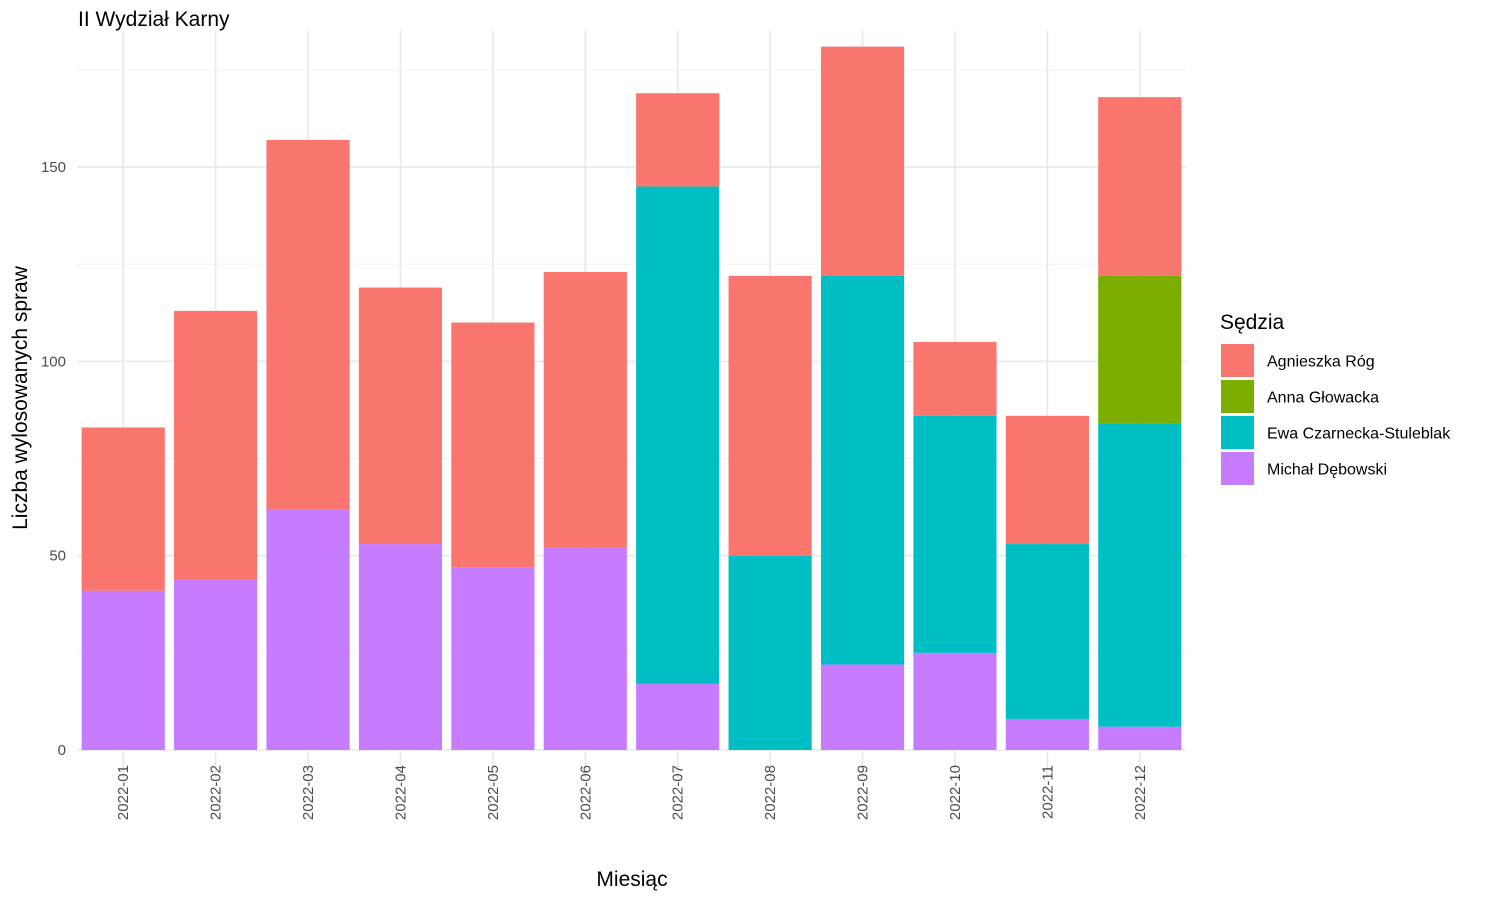 Image resolution: width=1500 pixels, height=905 pixels. Describe the element at coordinates (631, 879) in the screenshot. I see `x-axis-title: Miesiąc` at that location.